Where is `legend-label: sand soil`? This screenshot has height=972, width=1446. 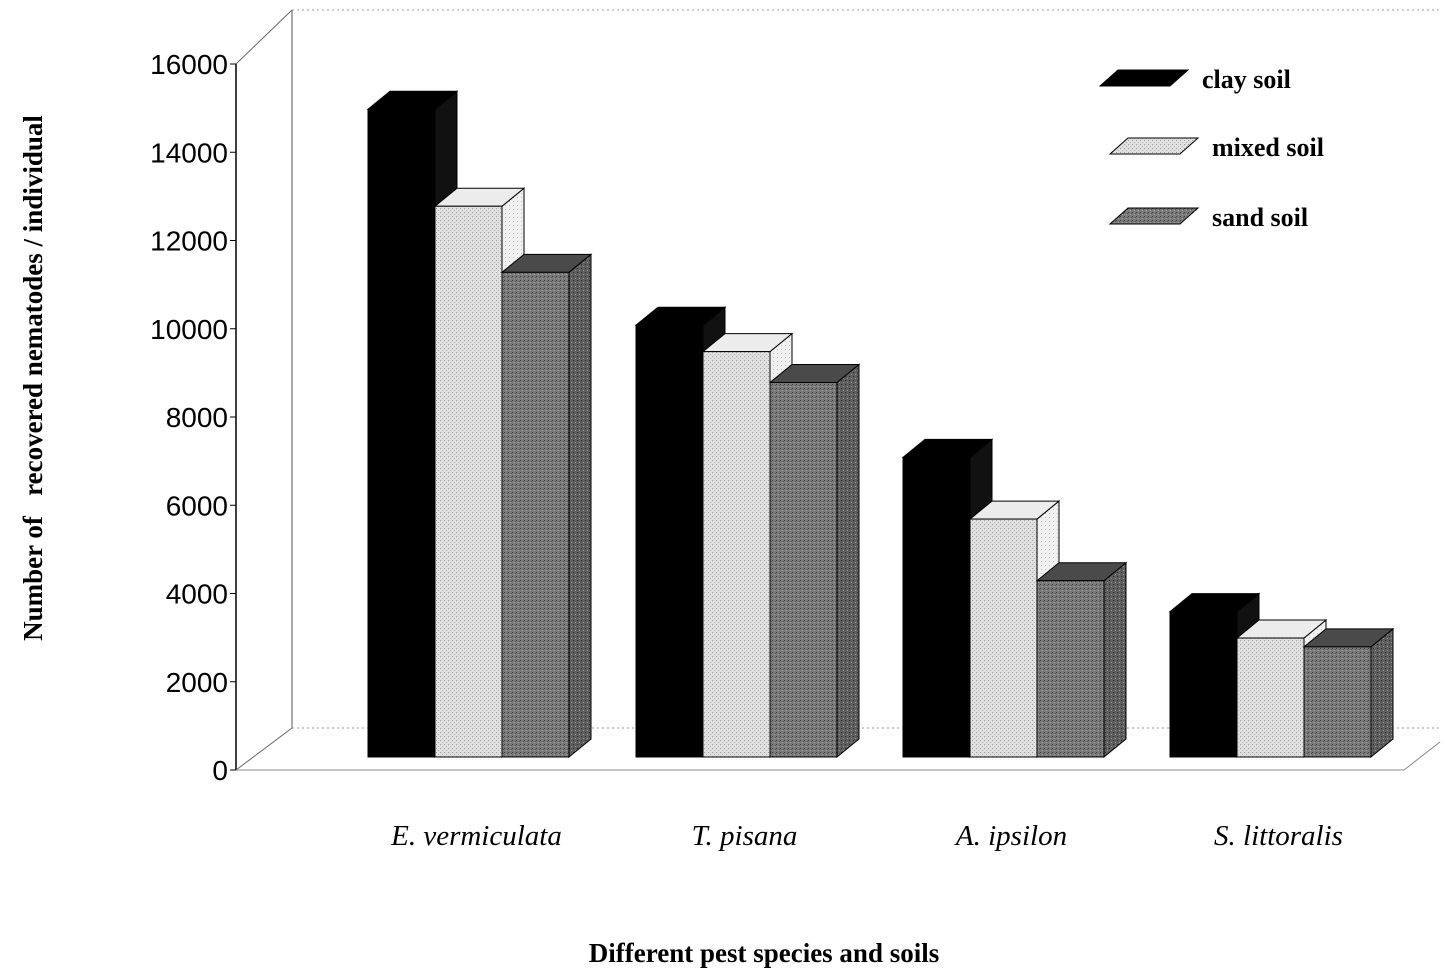
legend-label: sand soil is located at coordinates (1260, 217).